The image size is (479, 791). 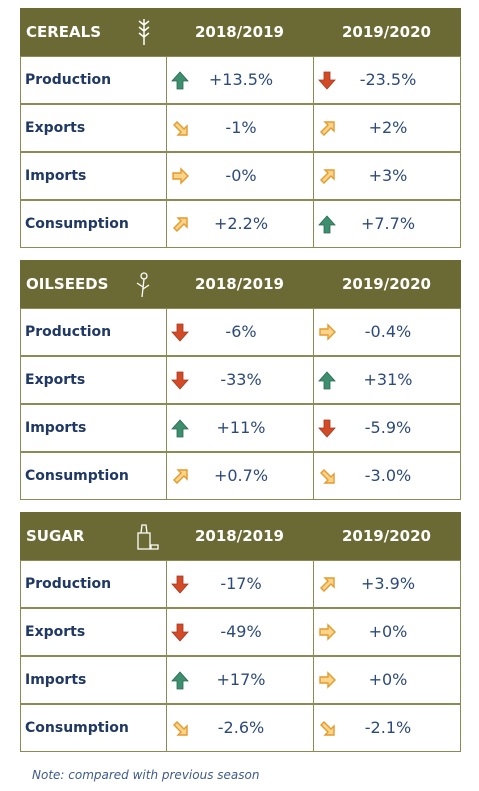 I want to click on value: +11%, so click(x=241, y=427).